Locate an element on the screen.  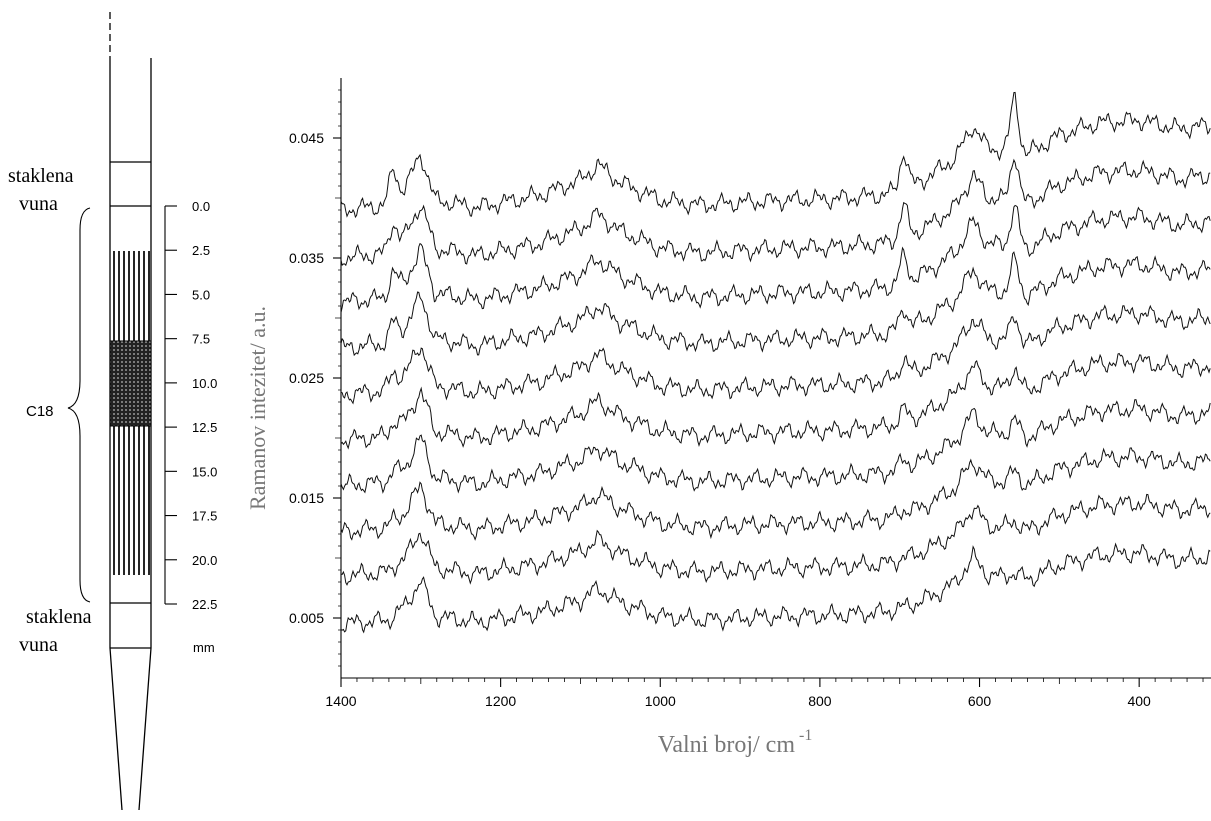
mm-tick-label: 22.5 is located at coordinates (204, 604).